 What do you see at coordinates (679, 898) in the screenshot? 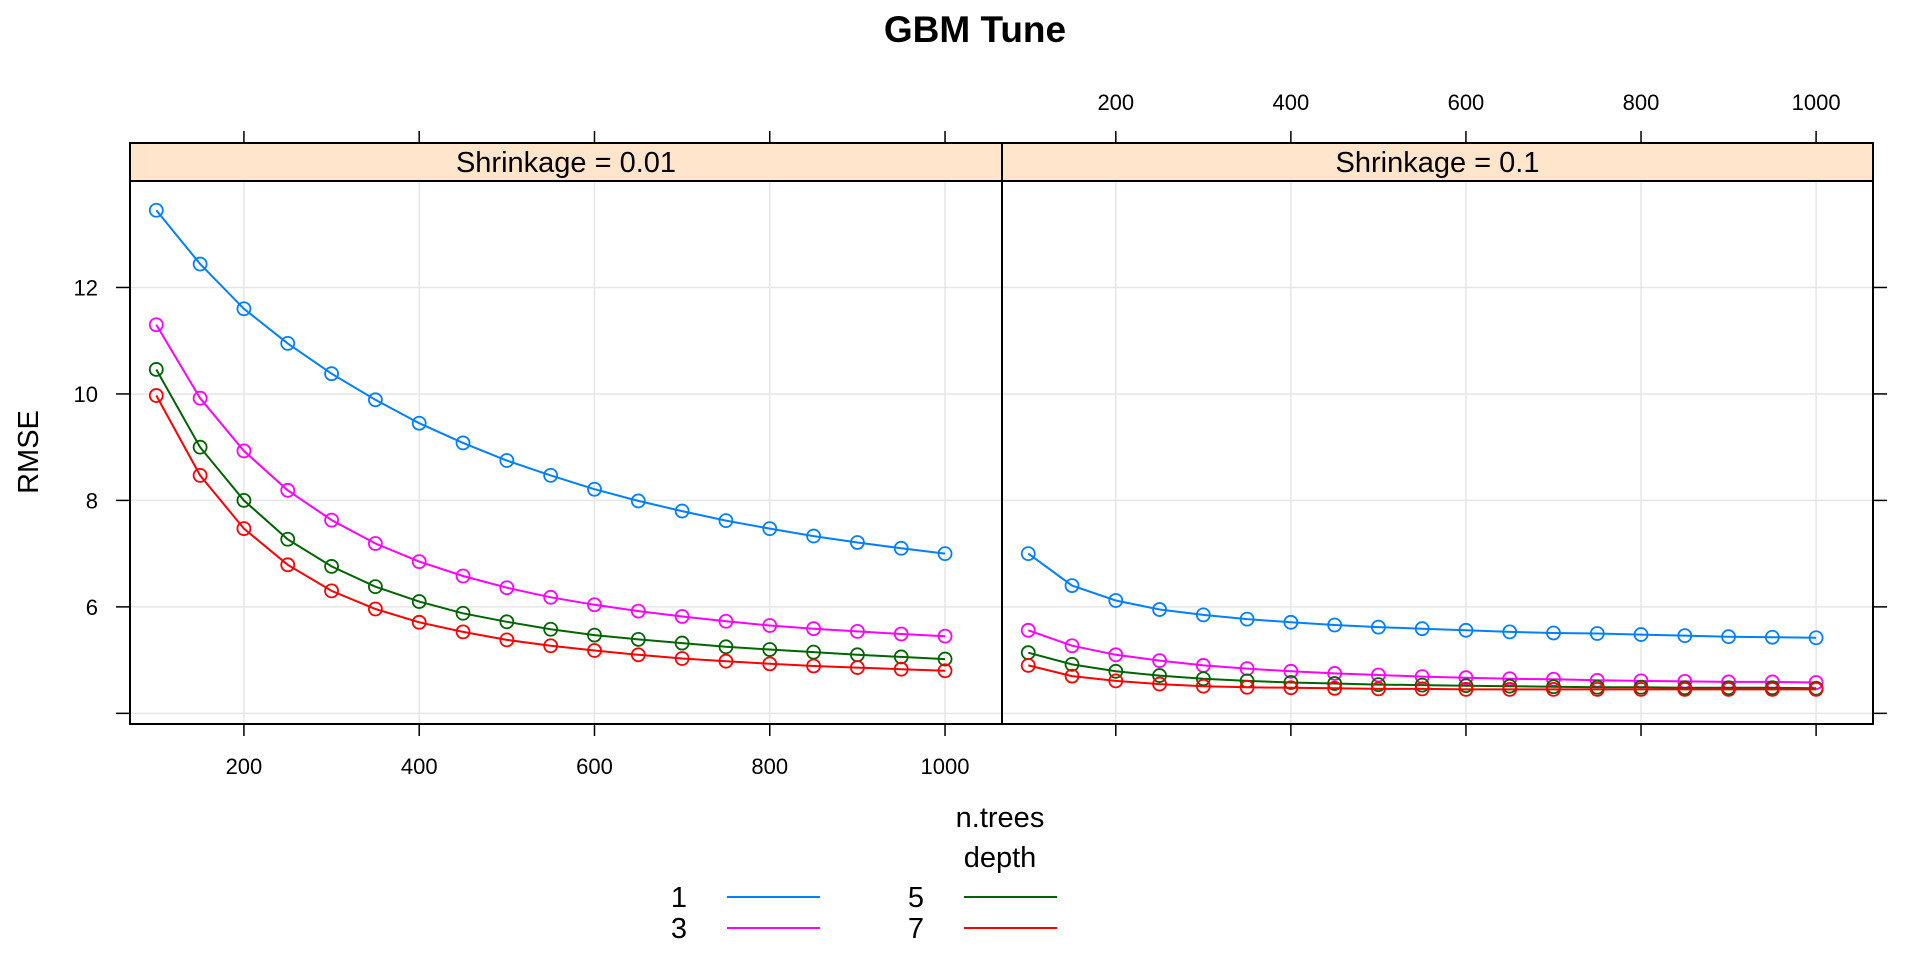
I see `legend-label-depth-1: 1` at bounding box center [679, 898].